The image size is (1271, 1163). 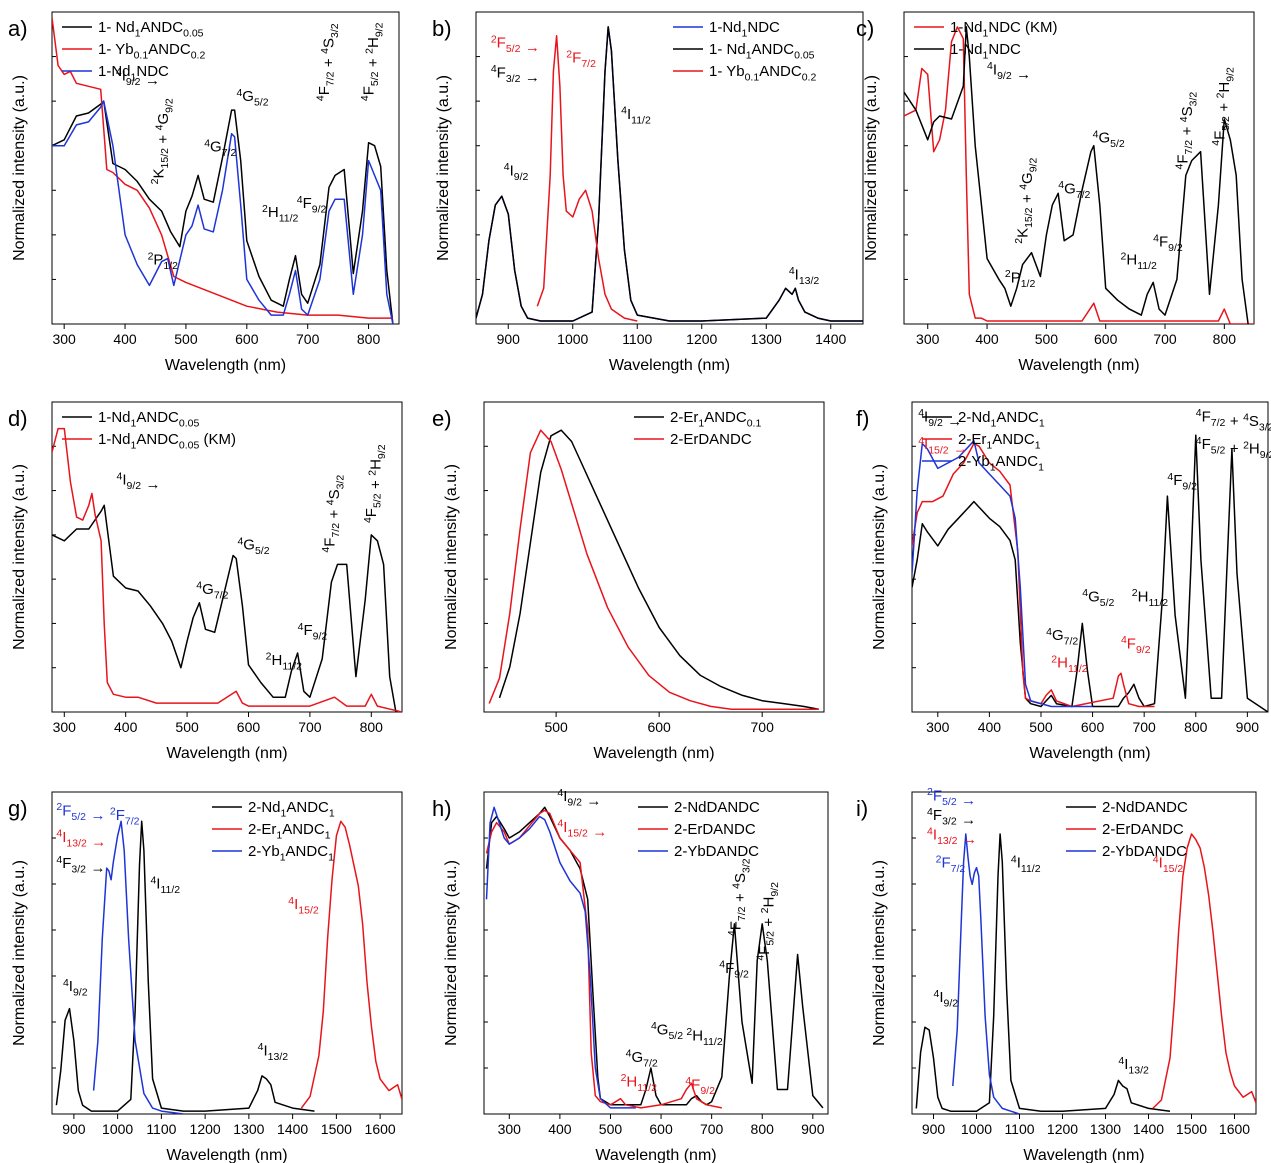 What do you see at coordinates (151, 29) in the screenshot?
I see `legend-entry: 1- Nd1ANDC0.05` at bounding box center [151, 29].